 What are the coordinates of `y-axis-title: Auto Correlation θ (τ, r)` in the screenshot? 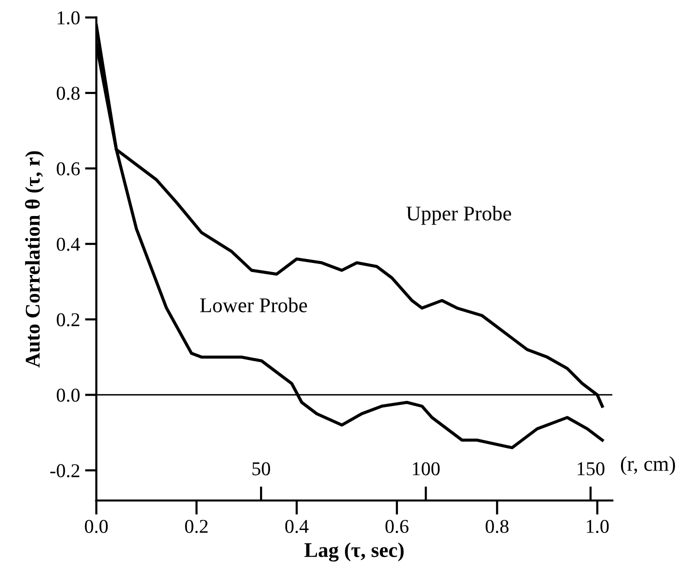 It's located at (34, 259).